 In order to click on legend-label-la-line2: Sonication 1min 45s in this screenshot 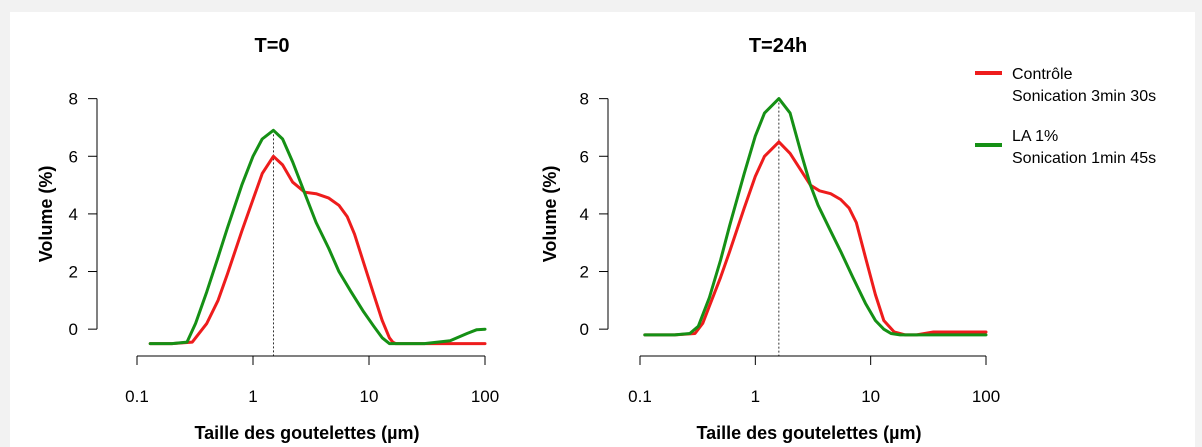, I will do `click(1084, 158)`.